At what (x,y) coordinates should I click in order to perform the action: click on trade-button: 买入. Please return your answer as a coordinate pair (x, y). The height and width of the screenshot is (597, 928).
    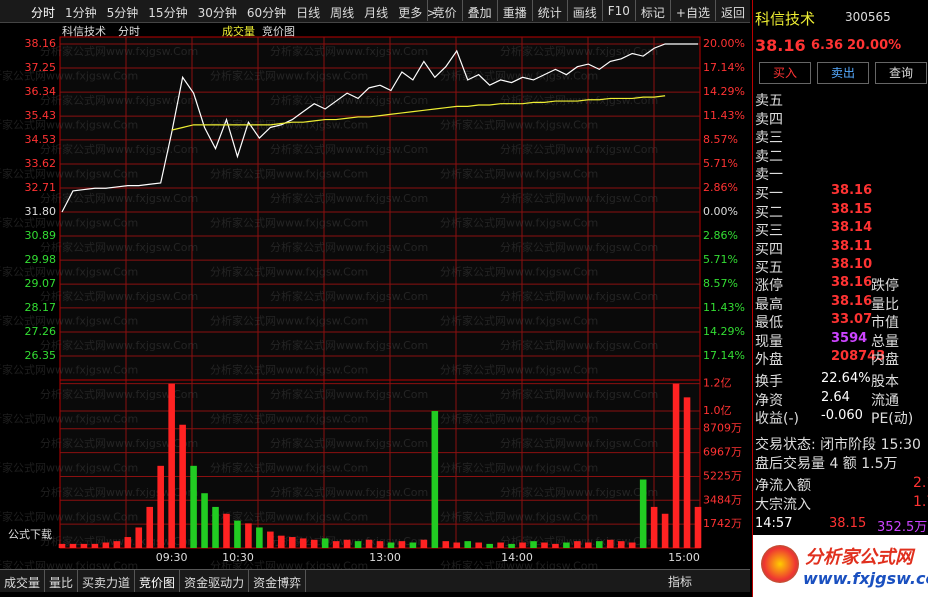
    Looking at the image, I should click on (785, 73).